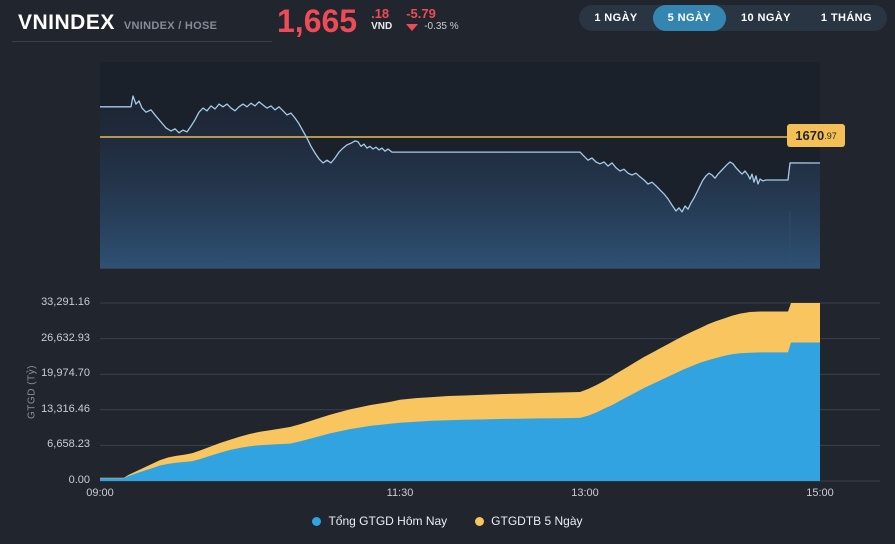 Image resolution: width=895 pixels, height=544 pixels. Describe the element at coordinates (766, 18) in the screenshot. I see `tab-10-ngay: 10 NGÀY` at that location.